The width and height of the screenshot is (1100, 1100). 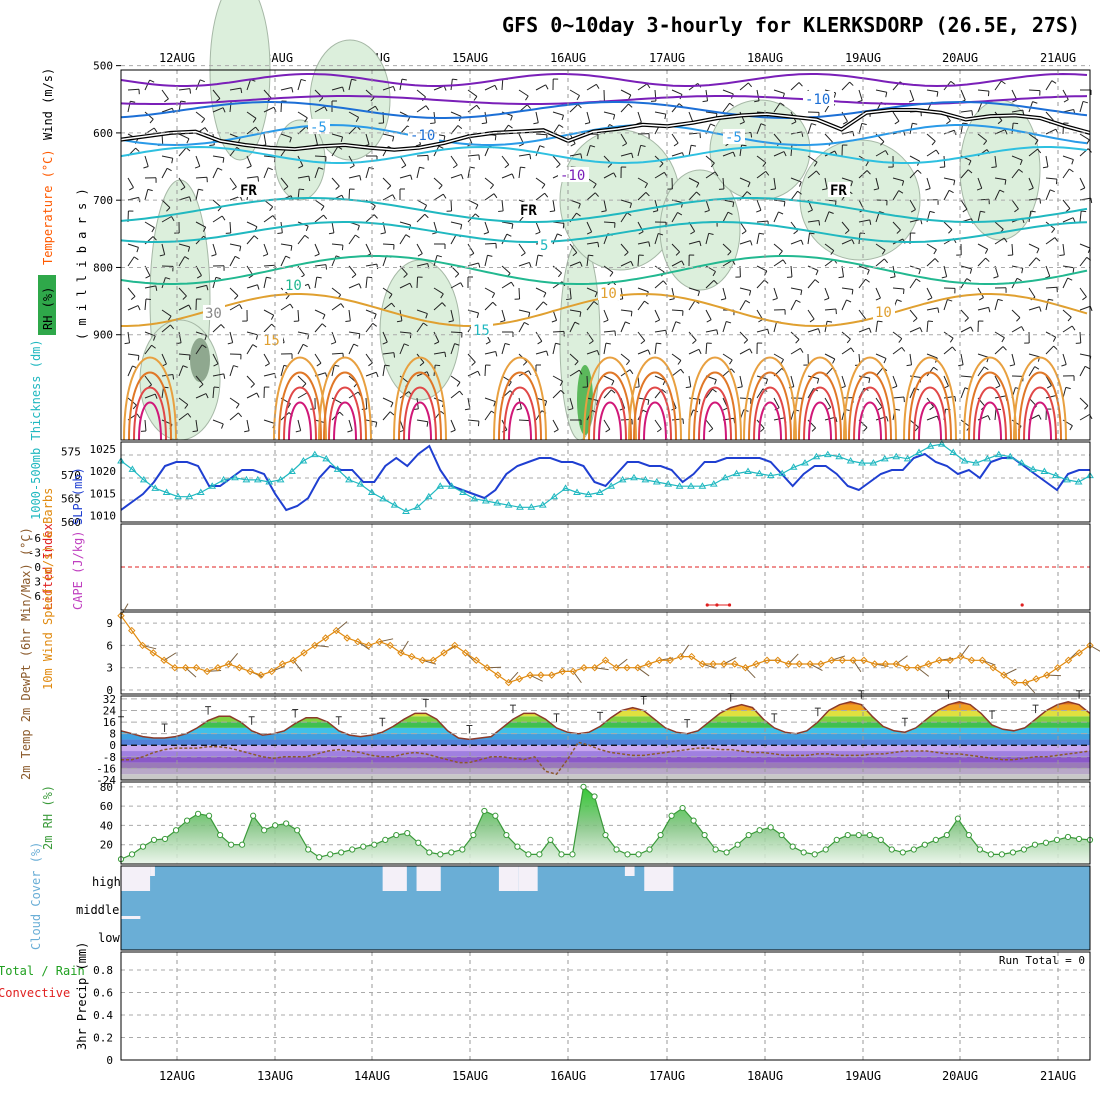 What do you see at coordinates (605, 765) in the screenshot?
I see `temp-band` at bounding box center [605, 765].